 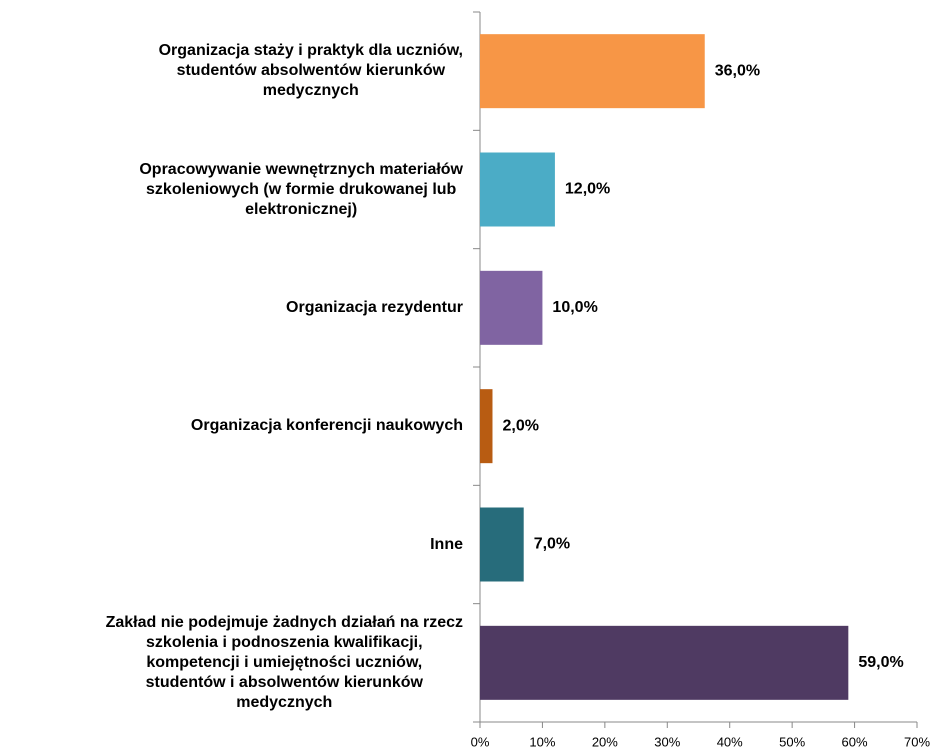 What do you see at coordinates (737, 70) in the screenshot?
I see `value-label: 36,0%` at bounding box center [737, 70].